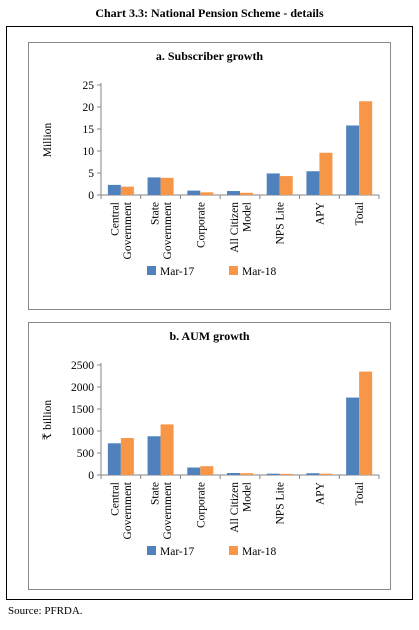 The image size is (419, 630). What do you see at coordinates (89, 86) in the screenshot?
I see `y-tick-label: 25` at bounding box center [89, 86].